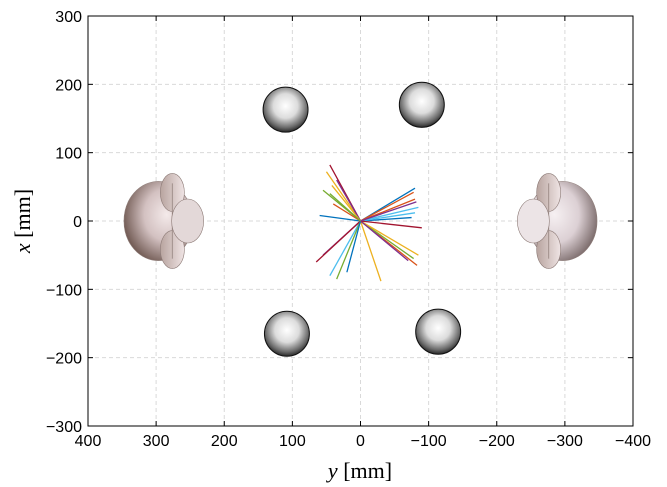 The height and width of the screenshot is (487, 667). What do you see at coordinates (64, 359) in the screenshot?
I see `y-tick-label: −200` at bounding box center [64, 359].